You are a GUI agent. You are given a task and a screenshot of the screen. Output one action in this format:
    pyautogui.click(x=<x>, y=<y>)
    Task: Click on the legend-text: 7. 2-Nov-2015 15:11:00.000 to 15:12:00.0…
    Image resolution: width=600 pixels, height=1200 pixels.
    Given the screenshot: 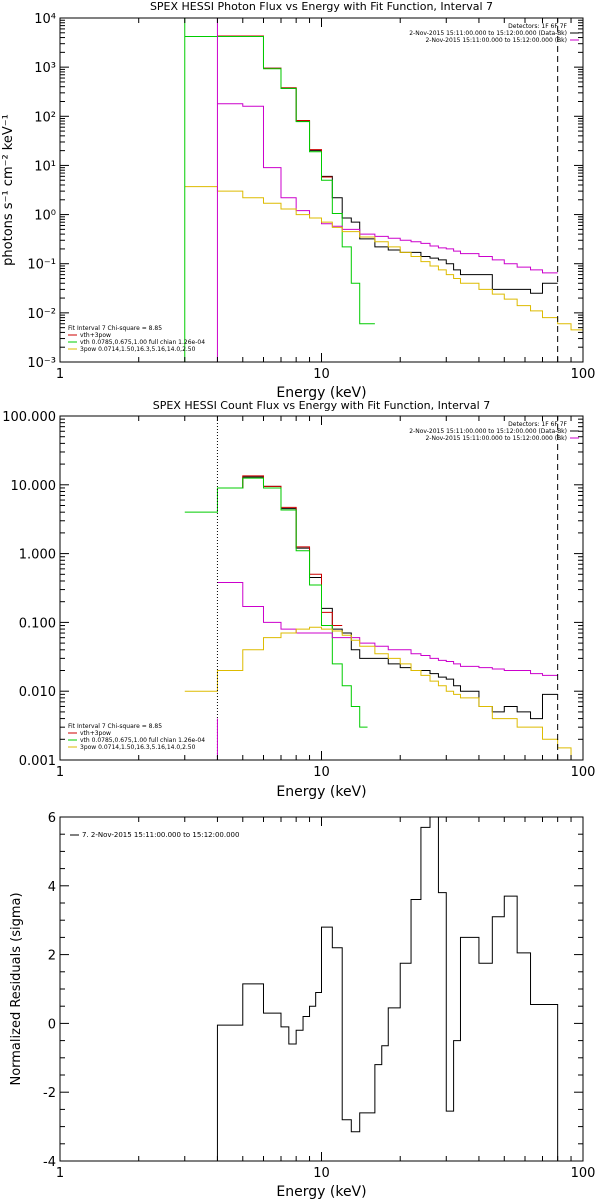 What is the action you would take?
    pyautogui.click(x=160, y=835)
    